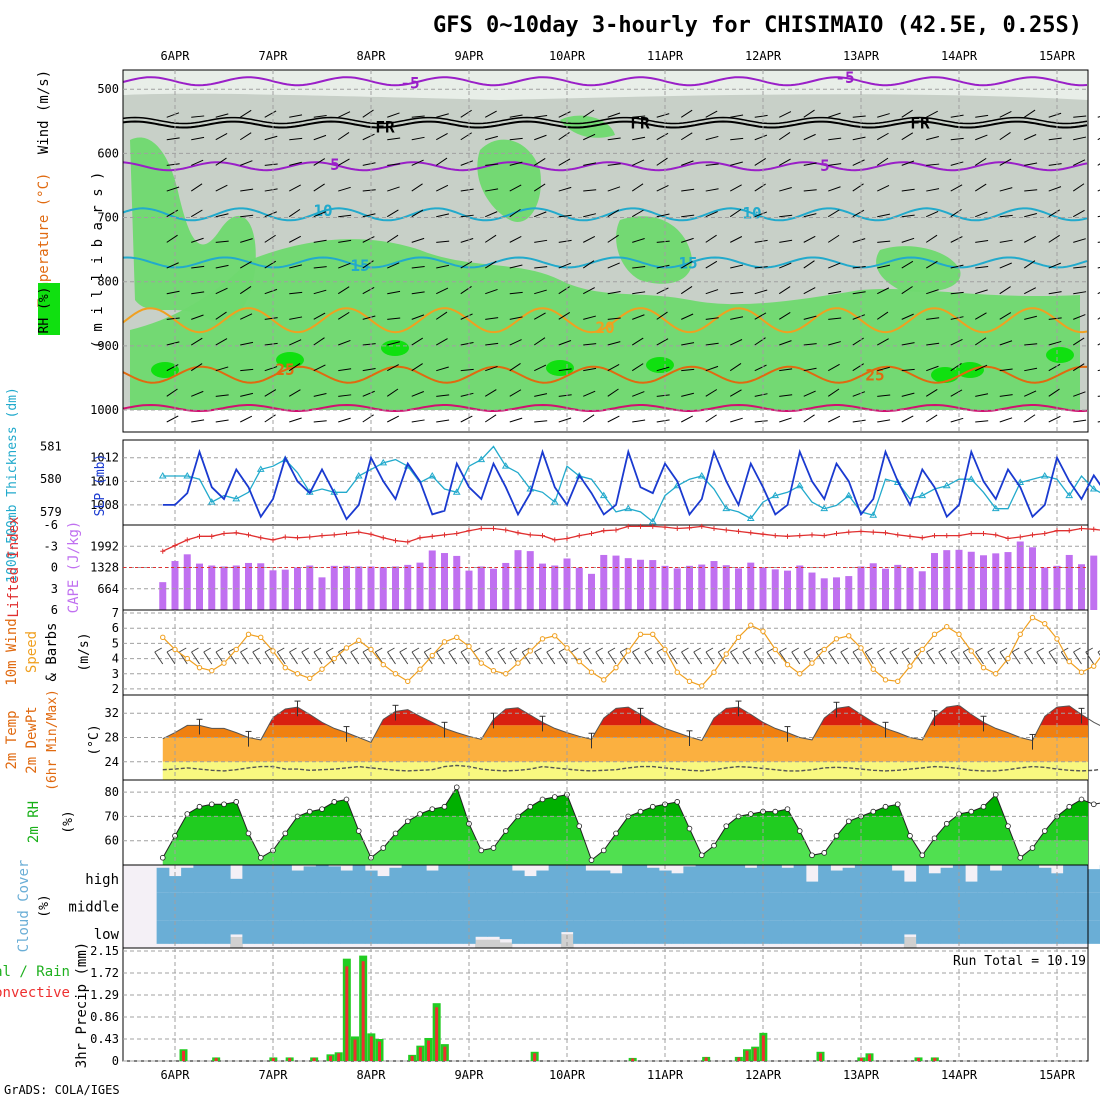  What do you see at coordinates (108, 589) in the screenshot?
I see `cape-tick-664: 664` at bounding box center [108, 589].